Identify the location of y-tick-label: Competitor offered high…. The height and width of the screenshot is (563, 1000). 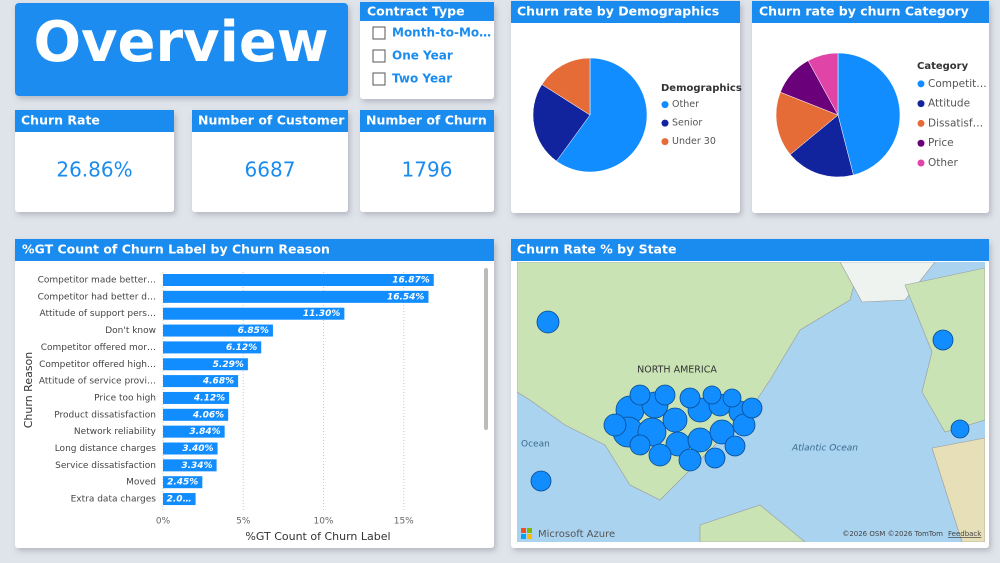
(97, 365).